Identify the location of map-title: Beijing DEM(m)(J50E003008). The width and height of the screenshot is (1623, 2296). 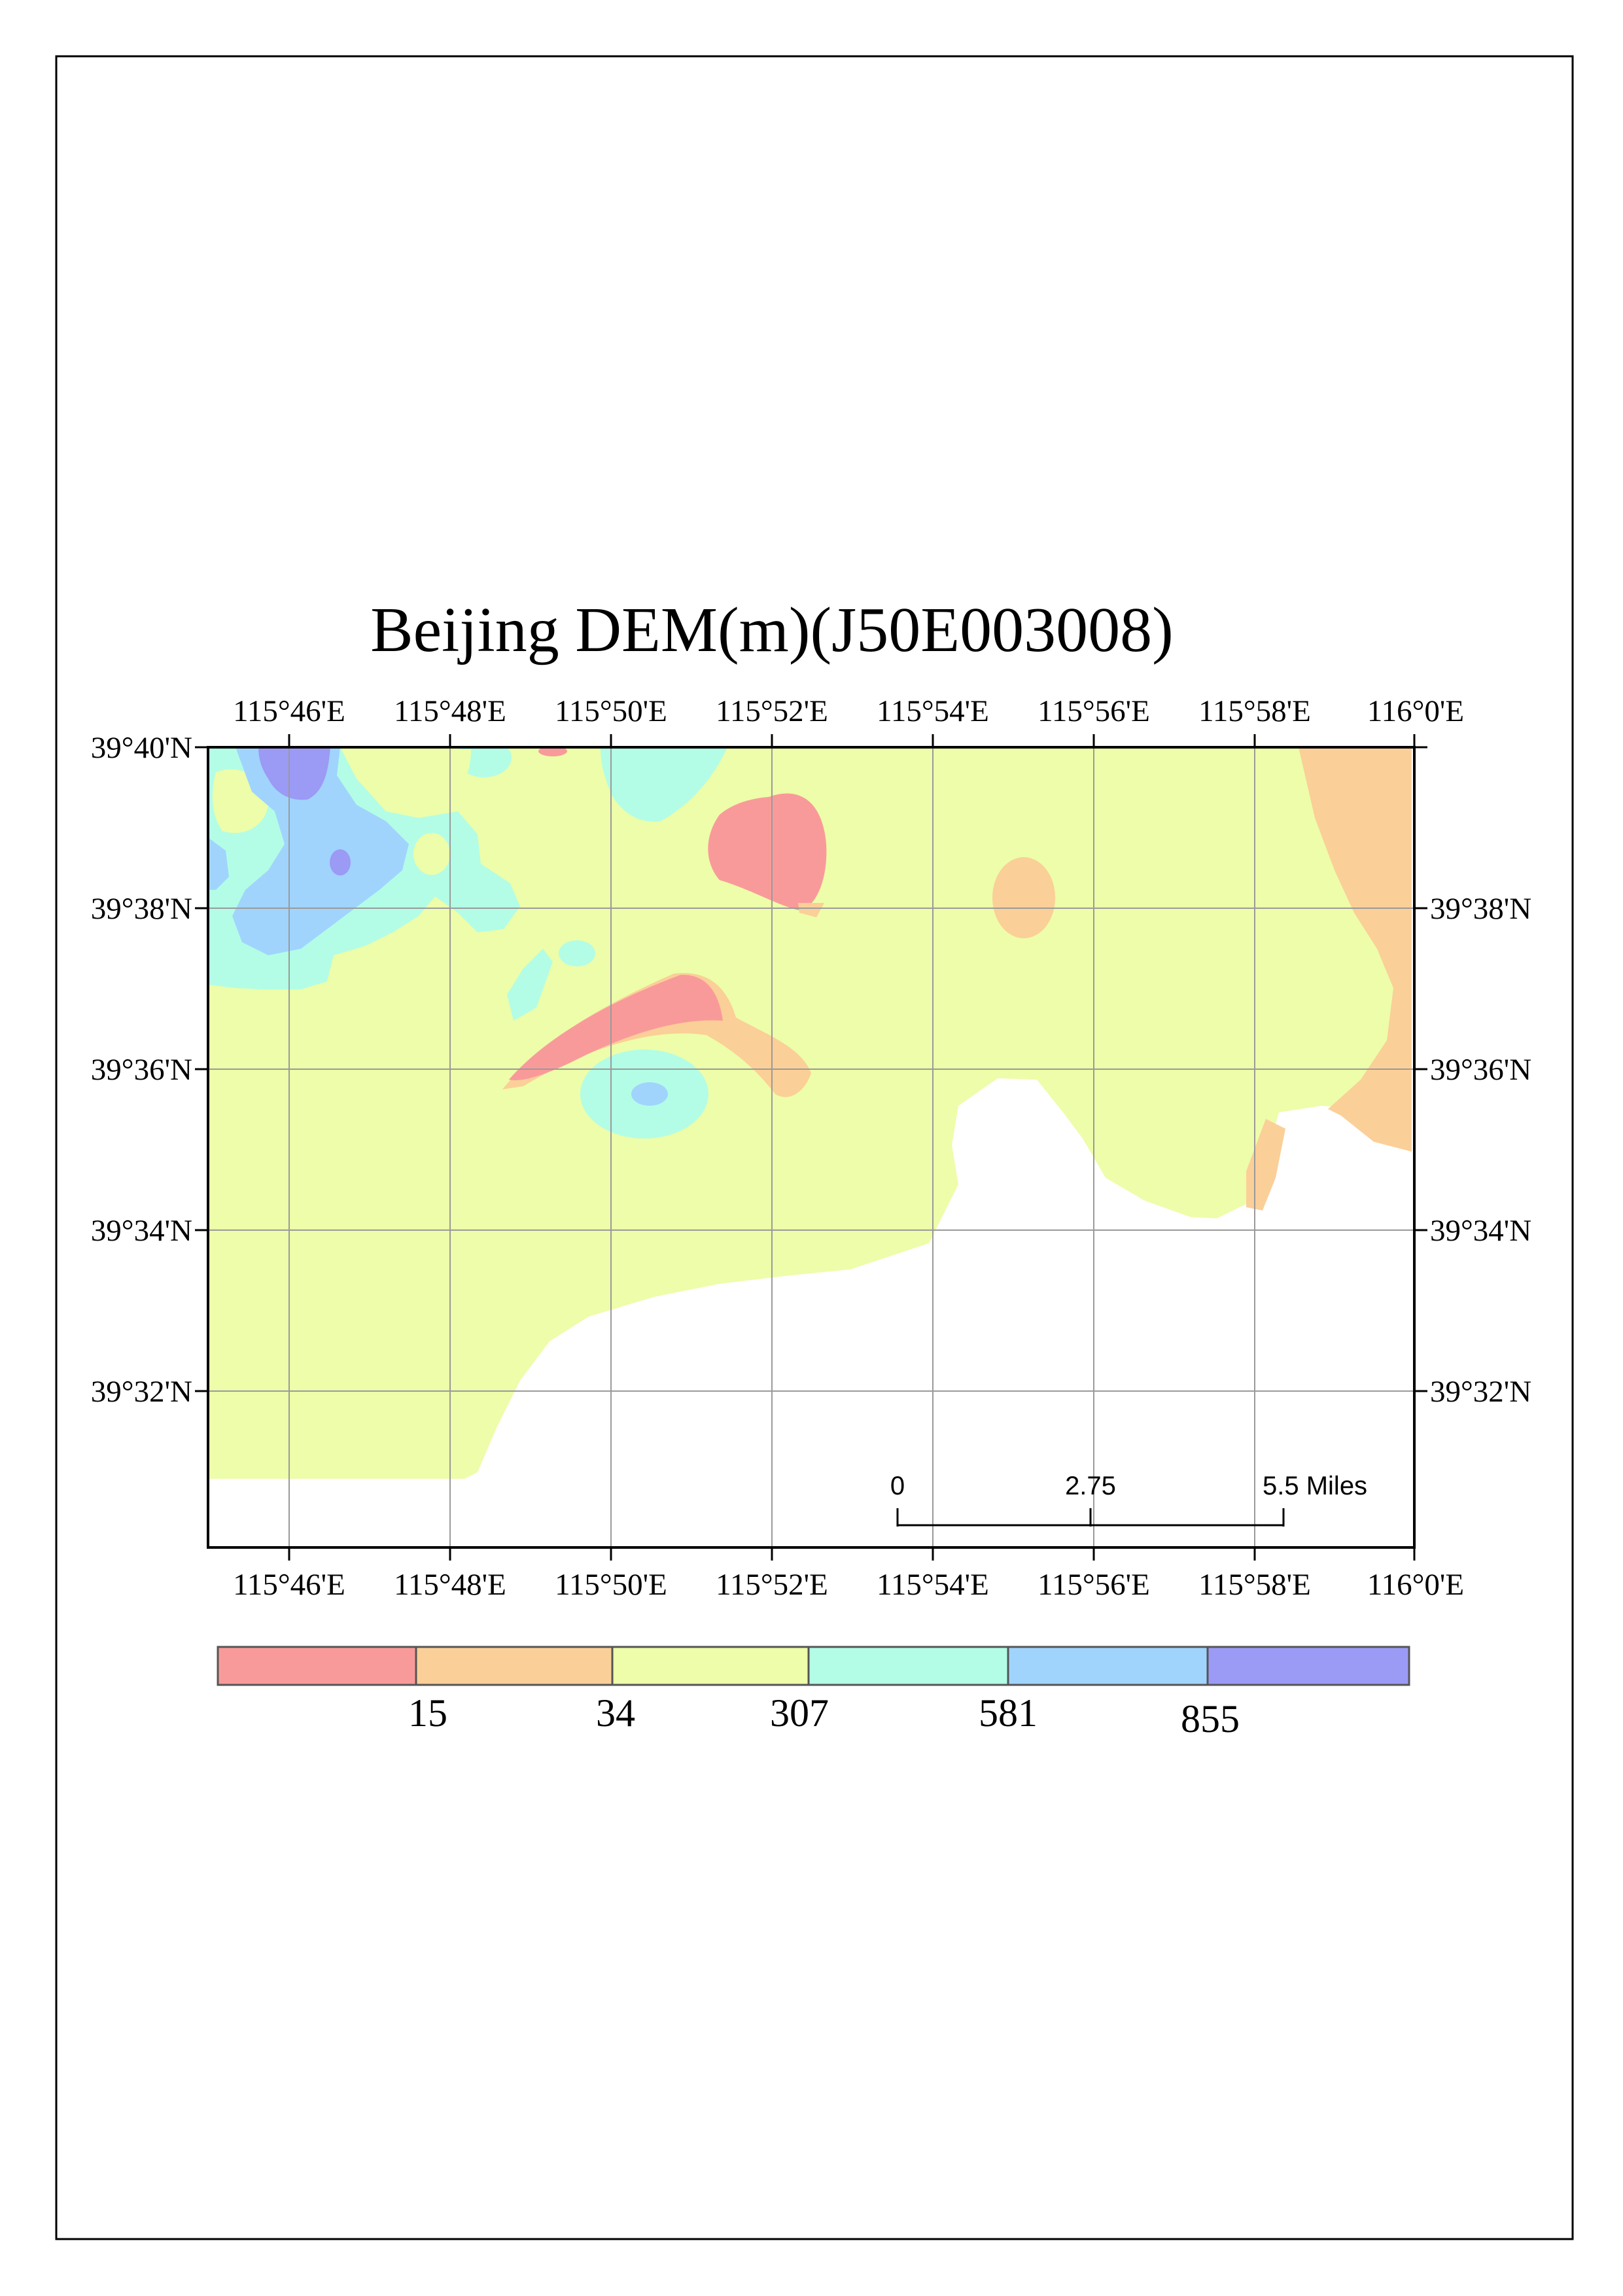
(772, 630).